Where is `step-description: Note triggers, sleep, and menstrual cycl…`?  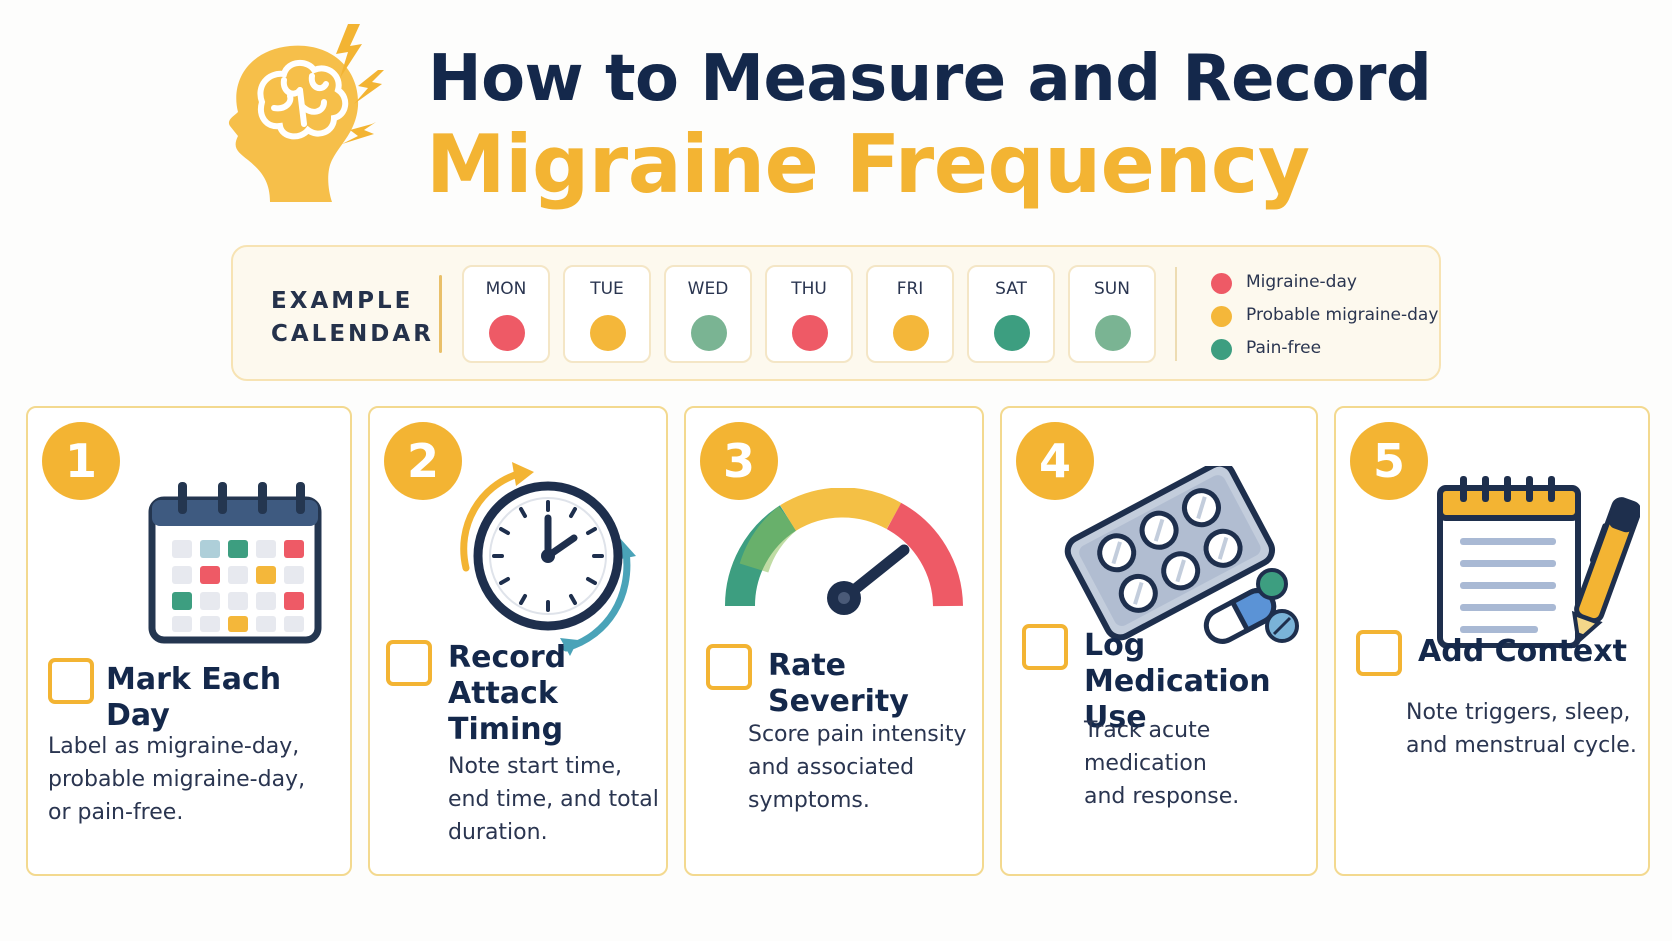
step-description: Note triggers, sleep, and menstrual cycl… is located at coordinates (1521, 729).